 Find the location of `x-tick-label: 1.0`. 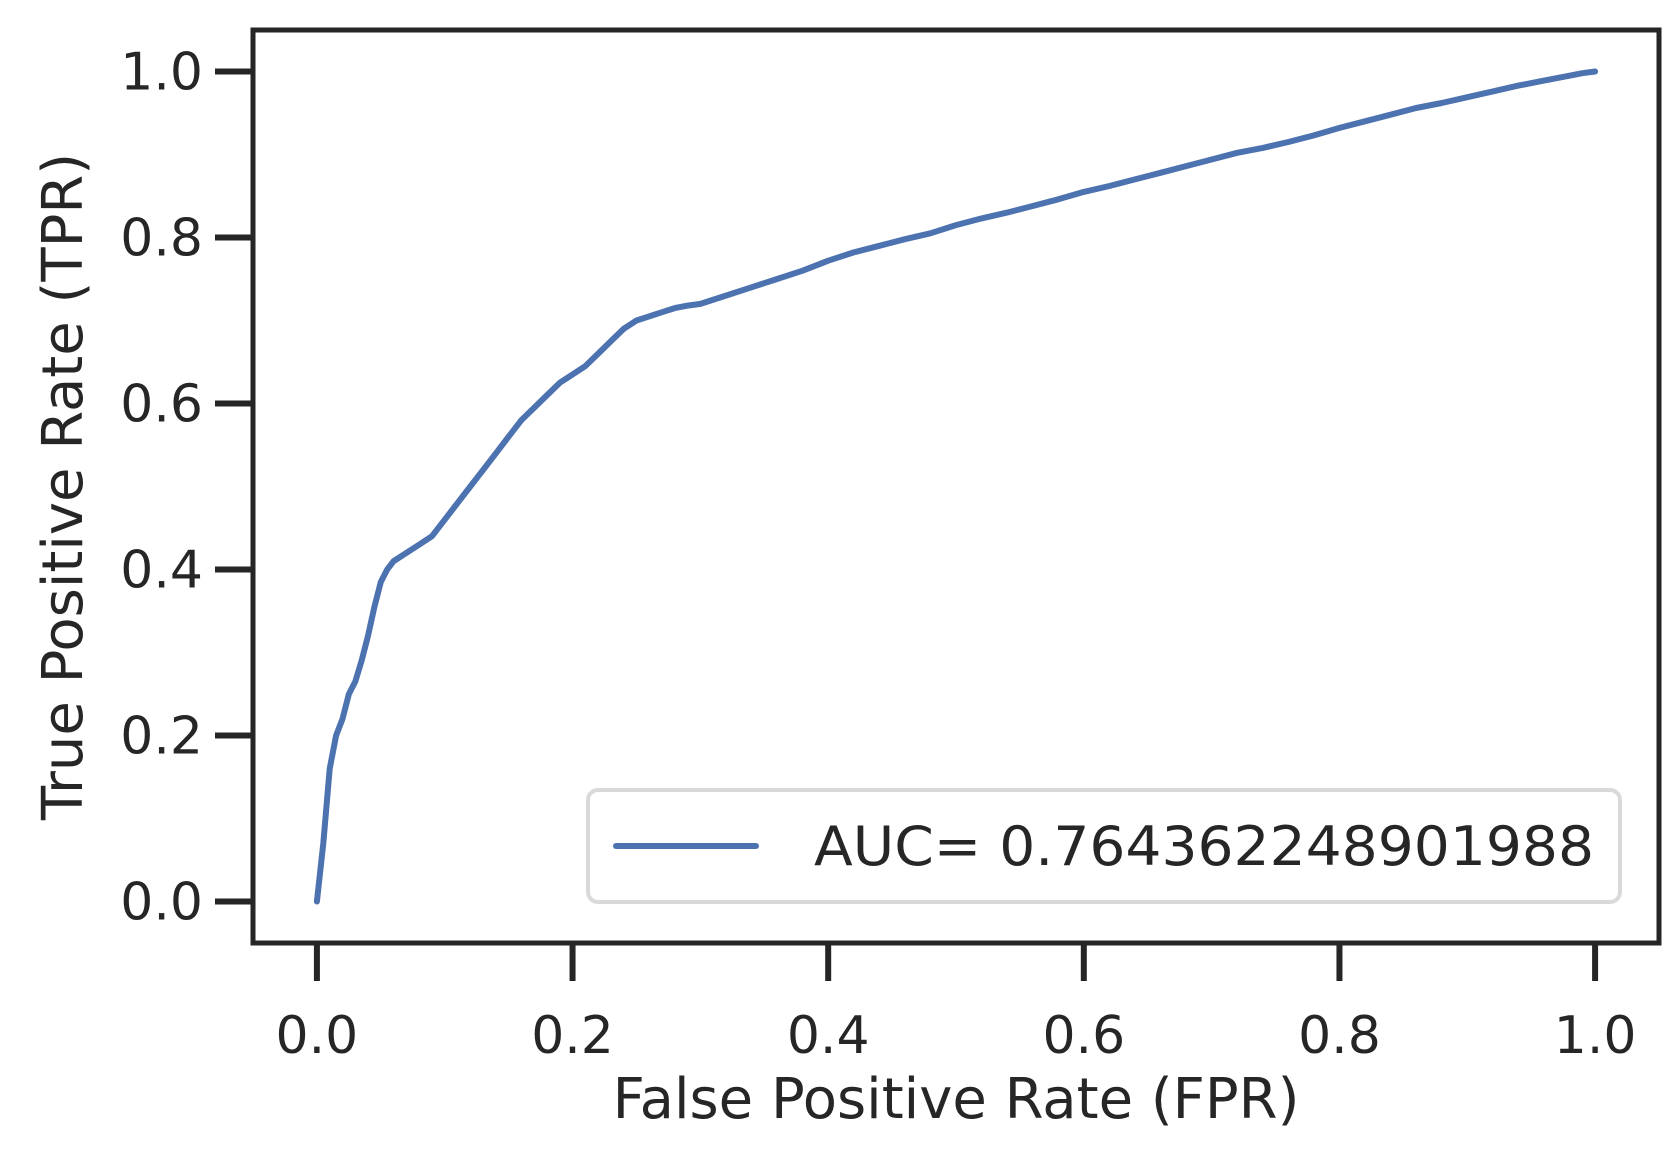

x-tick-label: 1.0 is located at coordinates (1595, 1036).